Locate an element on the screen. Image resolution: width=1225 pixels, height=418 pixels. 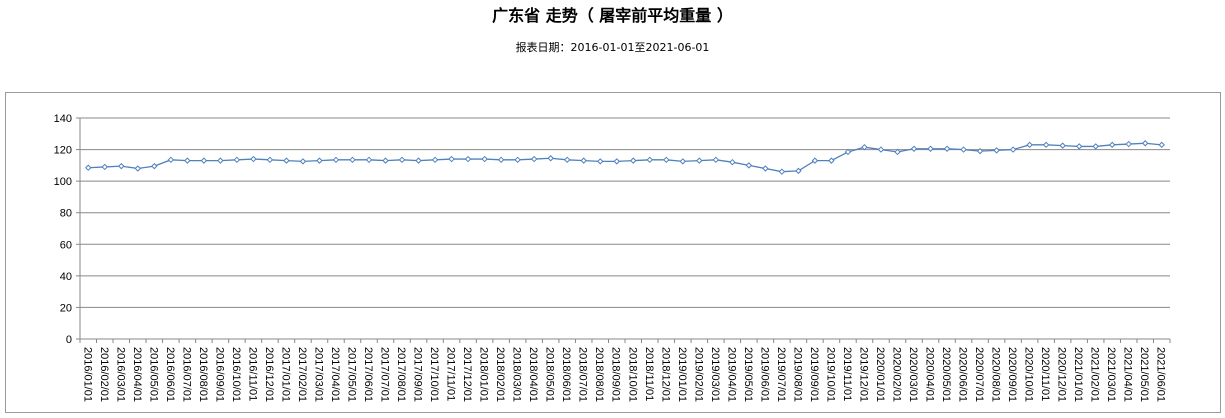
x-tick-label: 2017/06/01 is located at coordinates (368, 374).